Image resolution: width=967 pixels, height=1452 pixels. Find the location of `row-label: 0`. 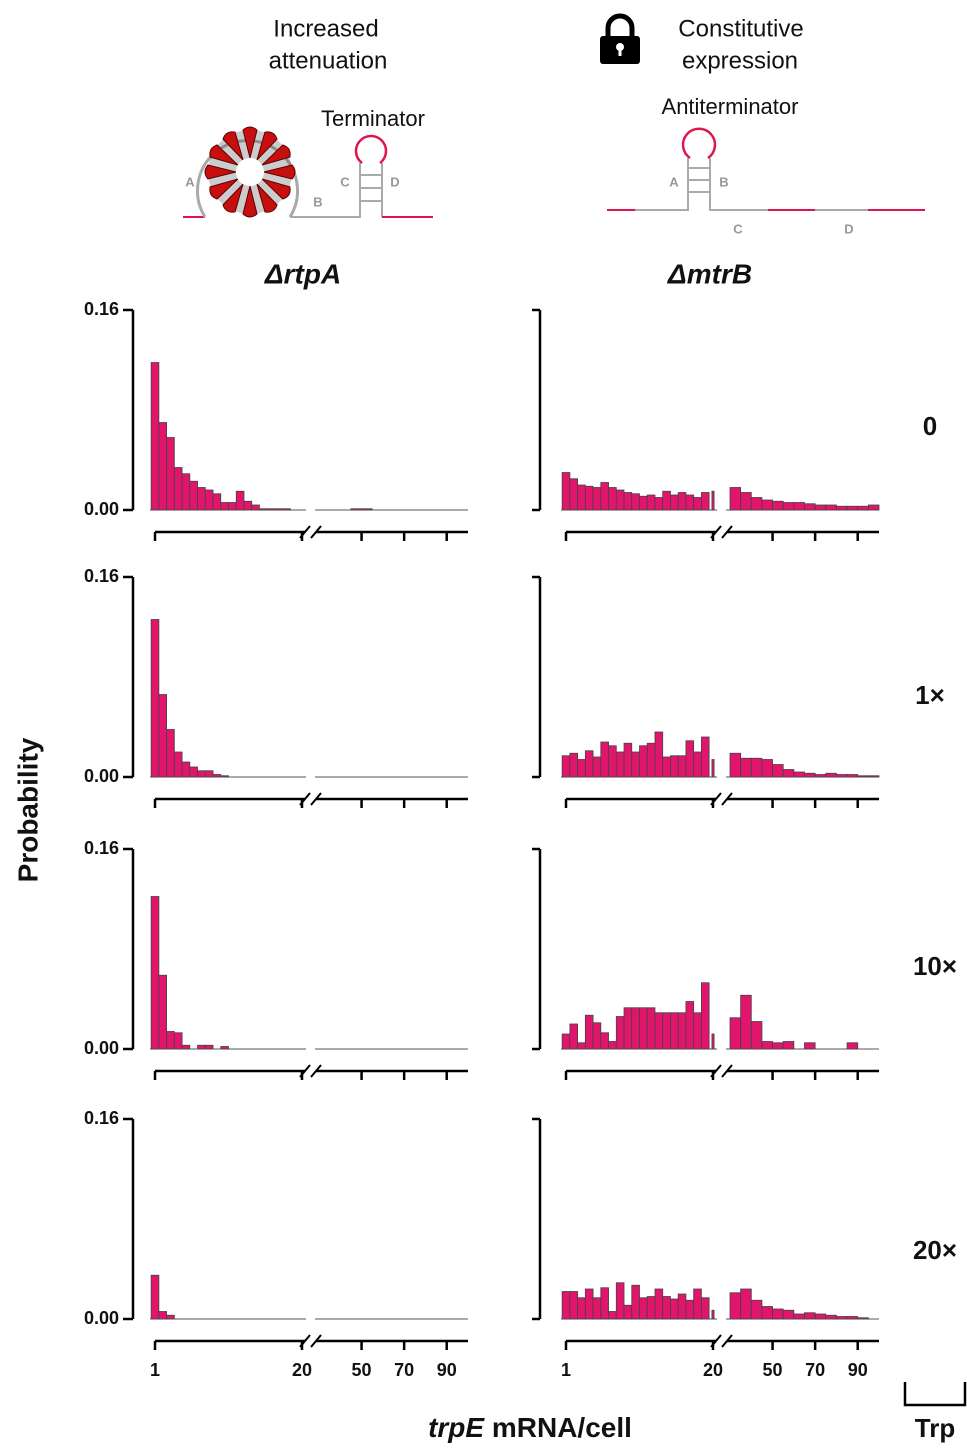

row-label: 0 is located at coordinates (930, 426).